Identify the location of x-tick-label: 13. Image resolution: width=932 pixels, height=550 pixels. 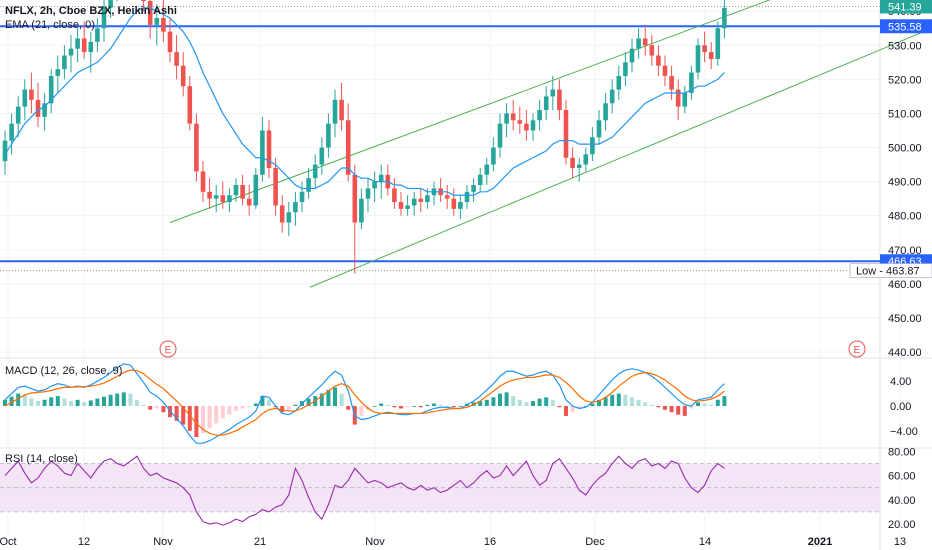
(900, 542).